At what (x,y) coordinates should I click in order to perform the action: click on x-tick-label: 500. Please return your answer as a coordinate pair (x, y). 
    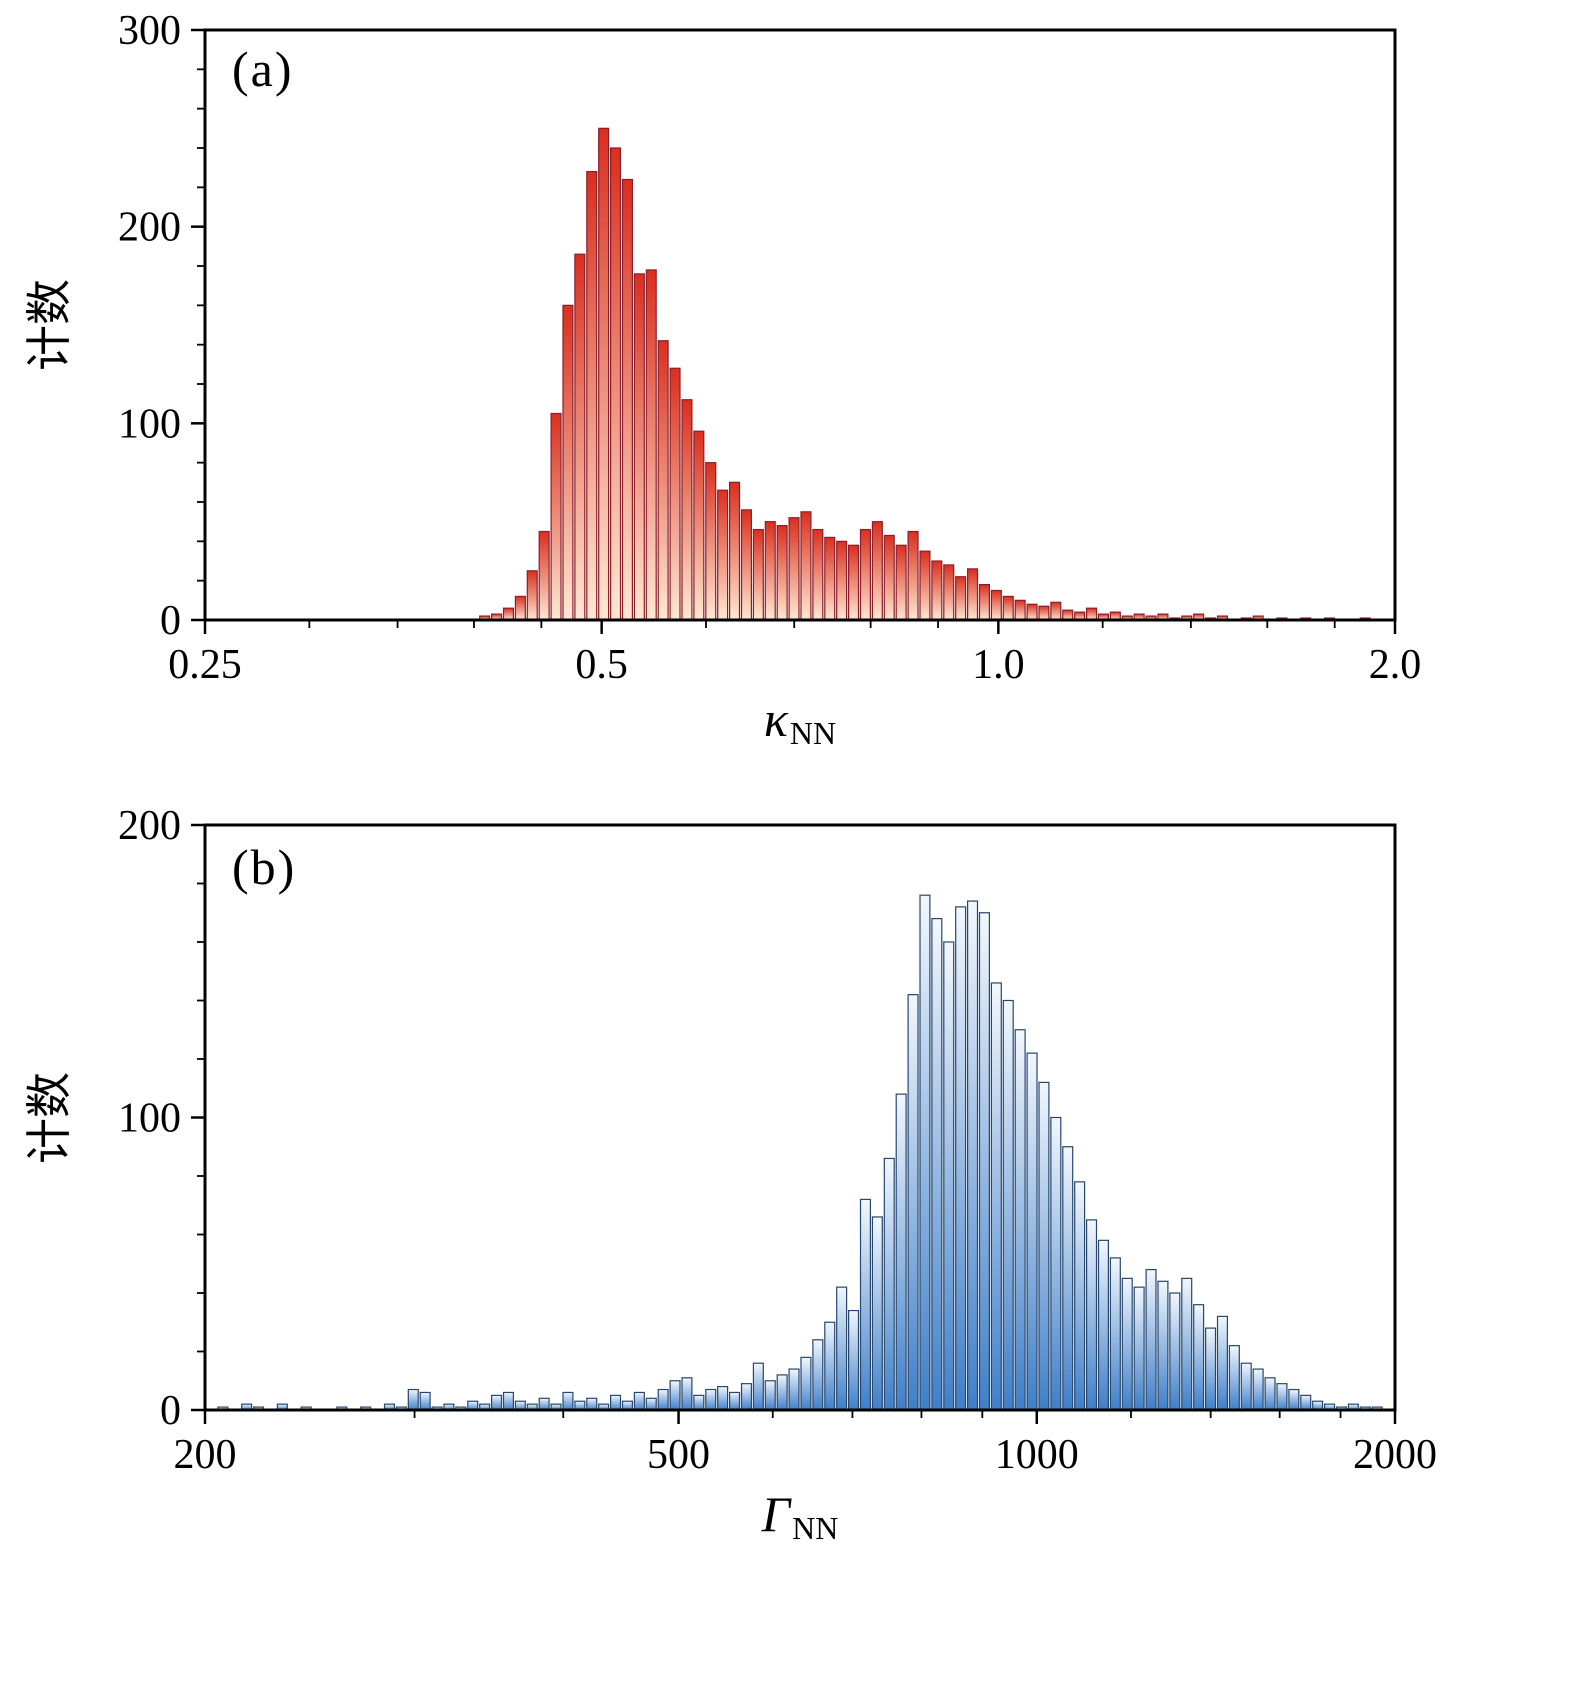
    Looking at the image, I should click on (678, 1455).